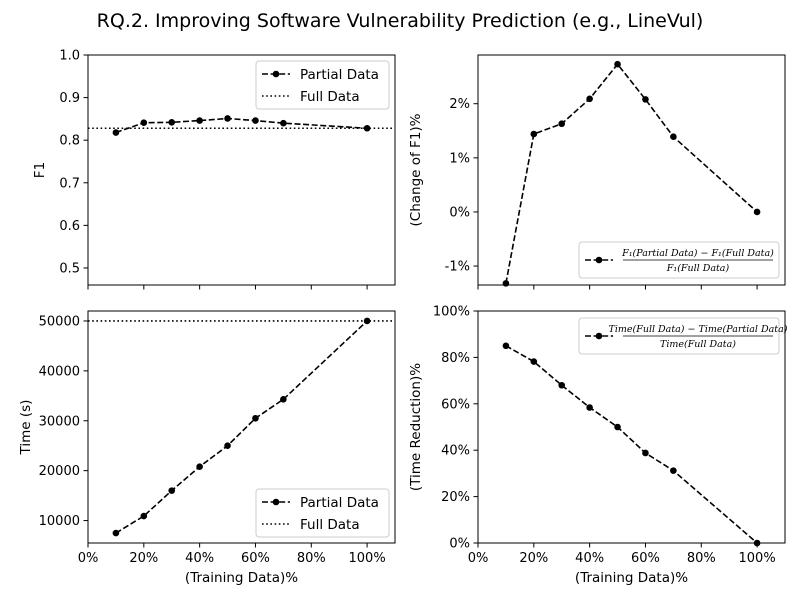 Image resolution: width=800 pixels, height=600 pixels. I want to click on y-axis-label-f1: F1, so click(40, 170).